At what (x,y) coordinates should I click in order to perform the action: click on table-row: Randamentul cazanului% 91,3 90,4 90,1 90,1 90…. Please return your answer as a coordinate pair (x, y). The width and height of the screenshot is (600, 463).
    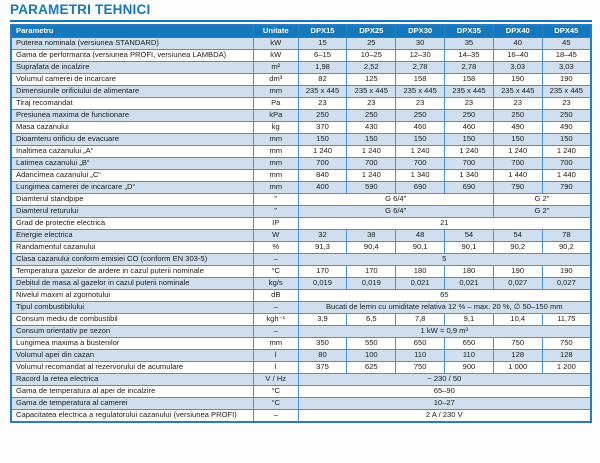
    Looking at the image, I should click on (301, 247).